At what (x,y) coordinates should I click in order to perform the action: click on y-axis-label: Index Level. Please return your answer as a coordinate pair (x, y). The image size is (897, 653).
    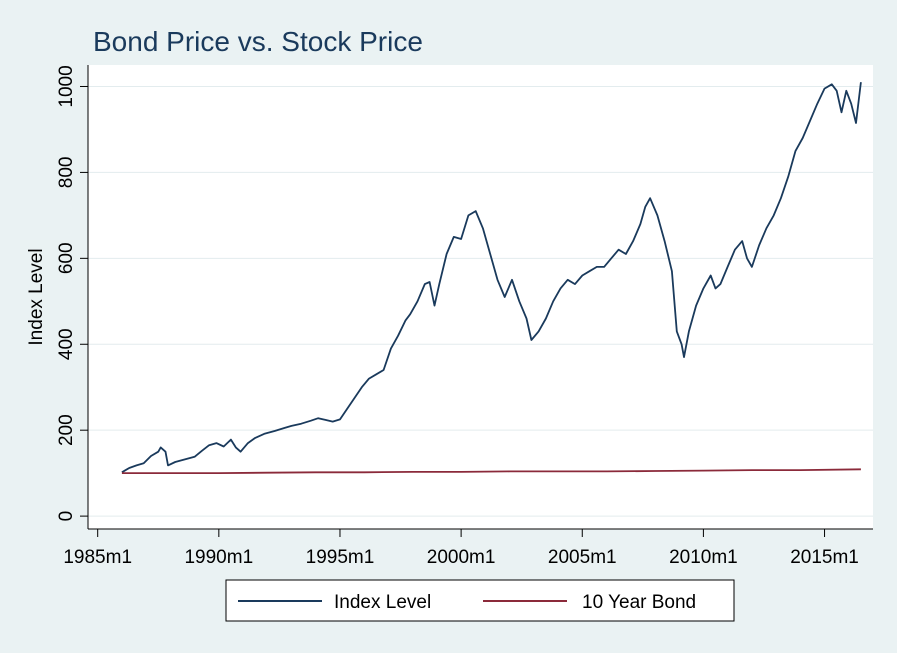
    Looking at the image, I should click on (36, 296).